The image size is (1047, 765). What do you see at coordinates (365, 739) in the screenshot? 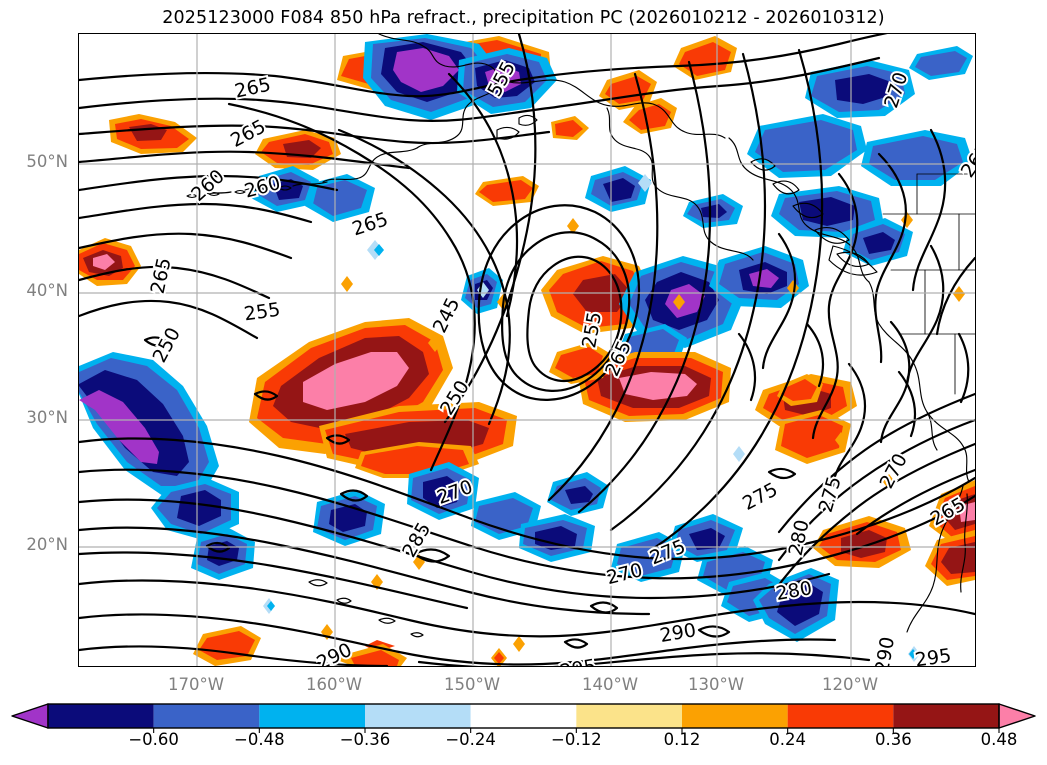
I see `colorbar-tick-label: −0.36` at bounding box center [365, 739].